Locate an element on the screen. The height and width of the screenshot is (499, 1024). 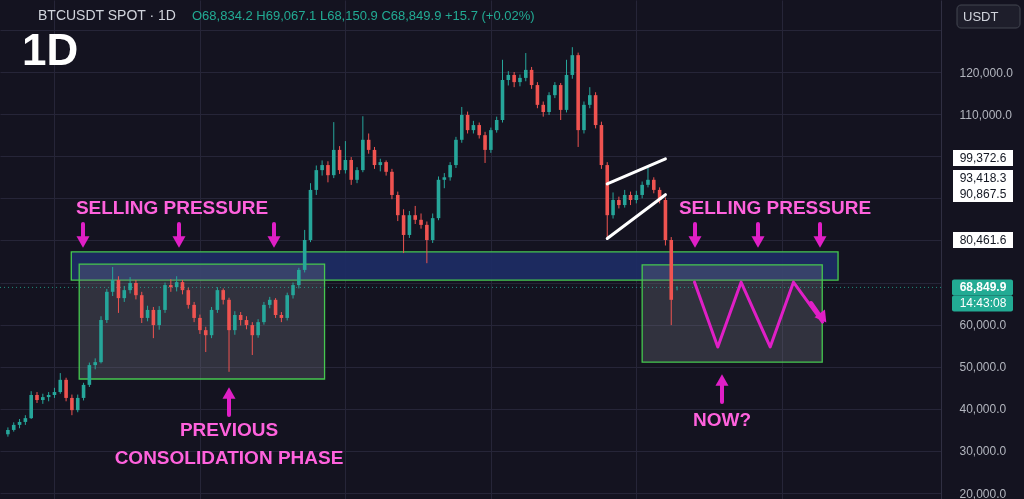
text: 90,867.5 is located at coordinates (983, 194).